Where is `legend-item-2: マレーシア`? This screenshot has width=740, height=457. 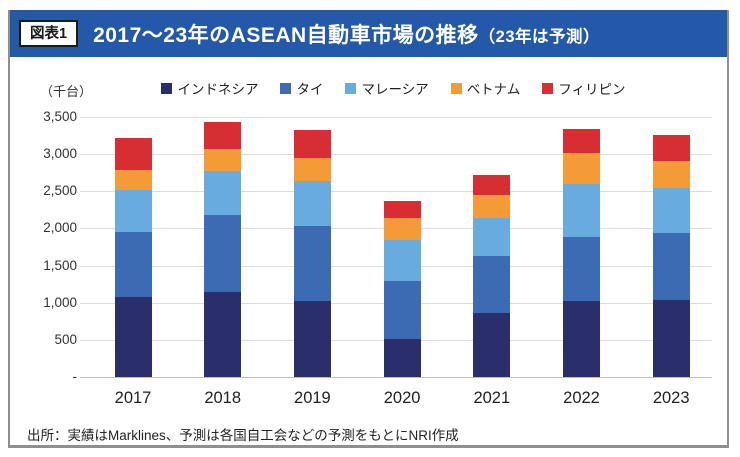
legend-item-2: マレーシア is located at coordinates (387, 88).